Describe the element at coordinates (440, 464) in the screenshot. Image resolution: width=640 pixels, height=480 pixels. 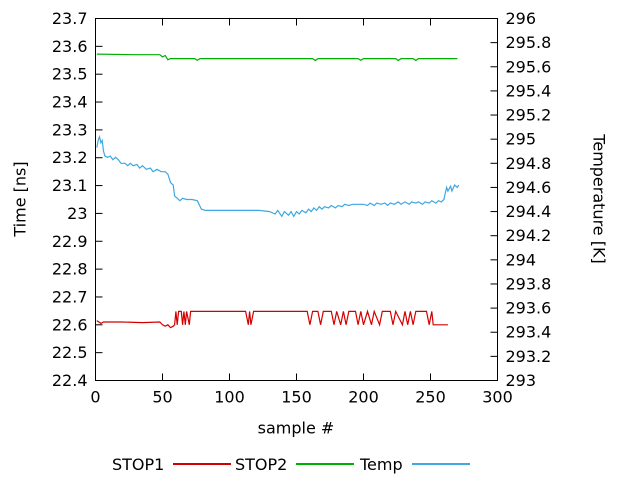
I see `legend-line-sample-temp` at that location.